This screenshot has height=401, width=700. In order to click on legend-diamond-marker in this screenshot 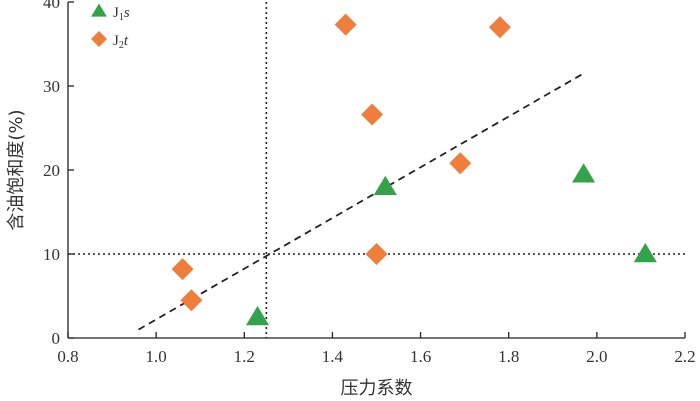, I will do `click(99, 39)`.